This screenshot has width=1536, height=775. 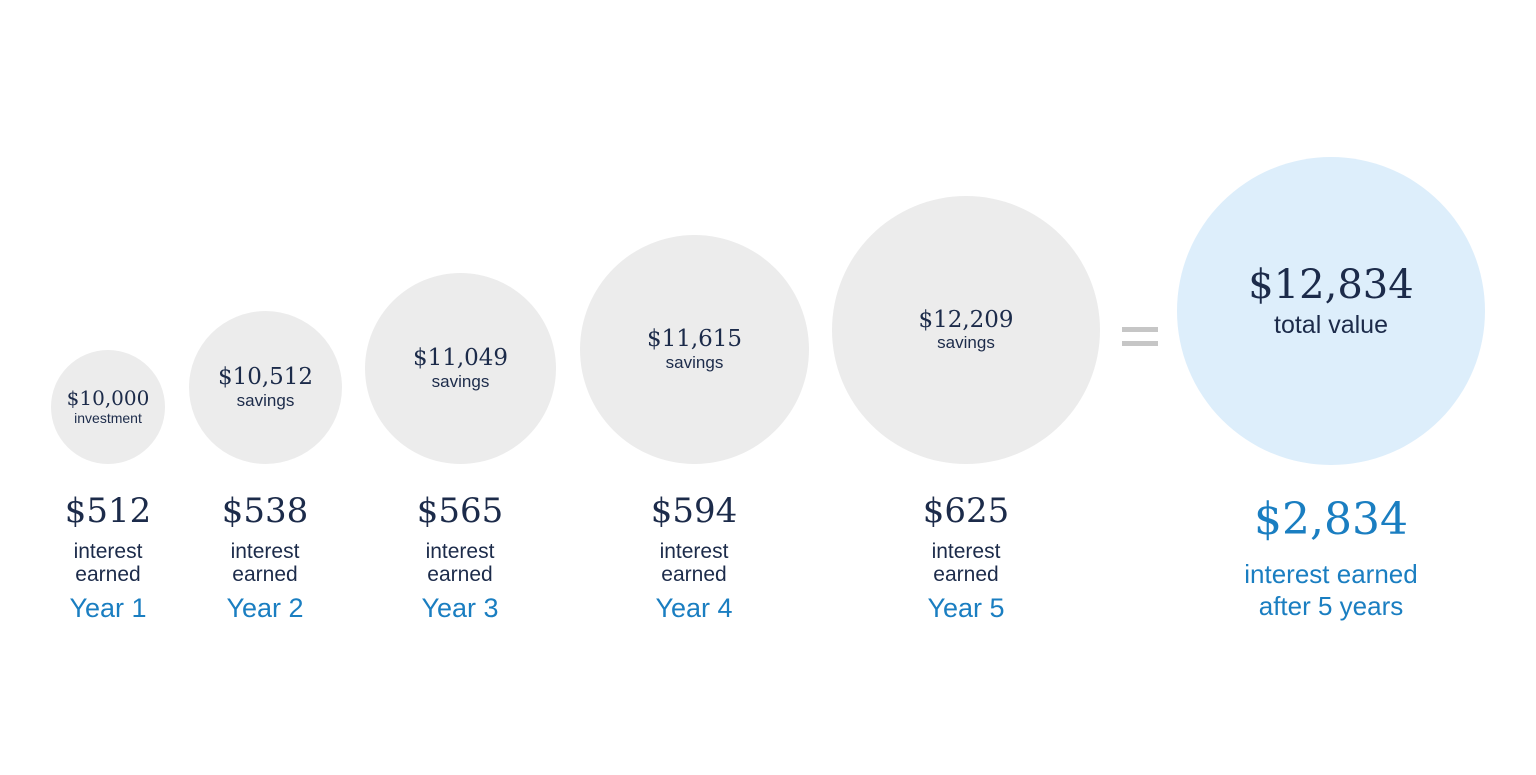 I want to click on year-4-balance-circle: $11,615 savings, so click(x=694, y=349).